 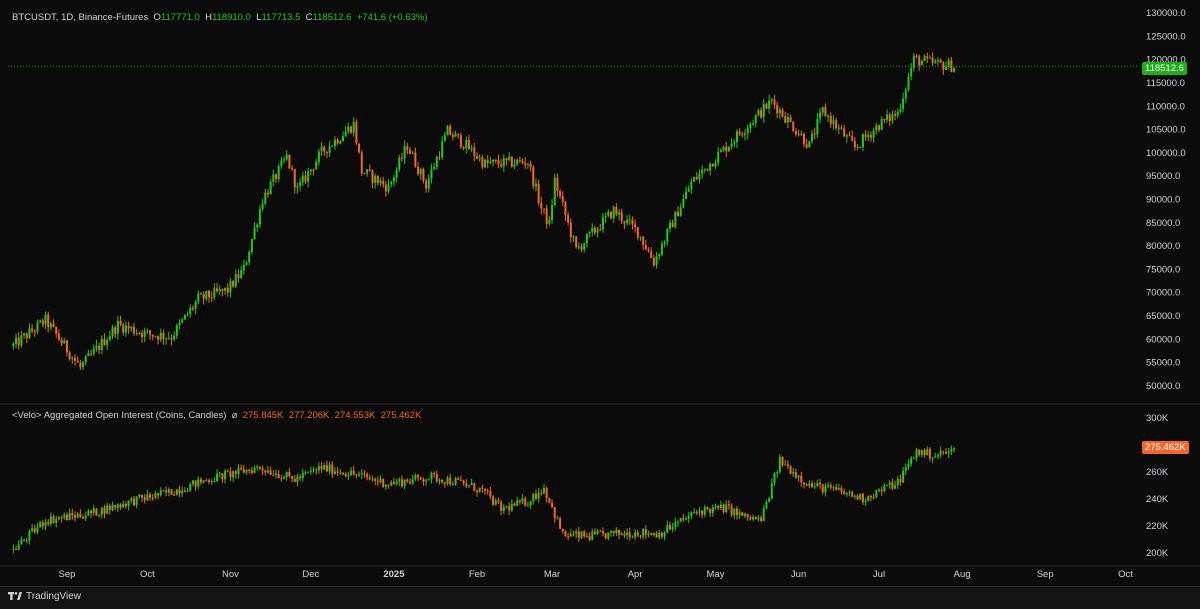 What do you see at coordinates (1166, 13) in the screenshot?
I see `price-axis-tick: 130000.0` at bounding box center [1166, 13].